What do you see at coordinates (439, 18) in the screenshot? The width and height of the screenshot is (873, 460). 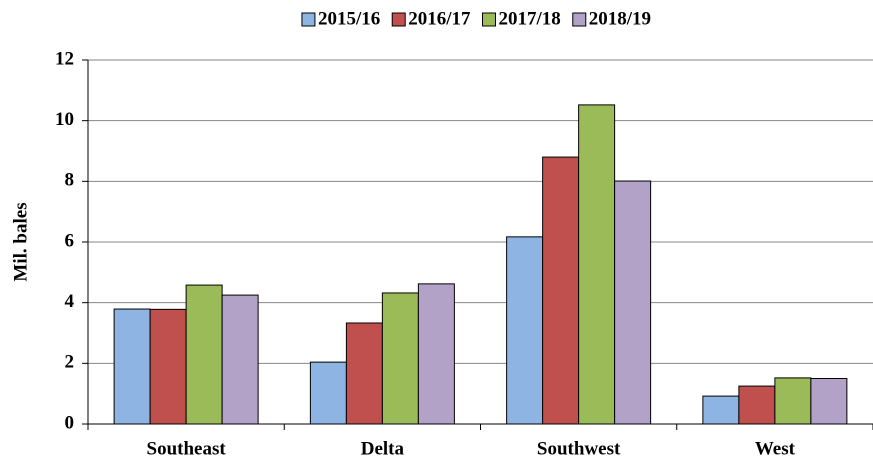 I see `legend-label: 2016/17` at bounding box center [439, 18].